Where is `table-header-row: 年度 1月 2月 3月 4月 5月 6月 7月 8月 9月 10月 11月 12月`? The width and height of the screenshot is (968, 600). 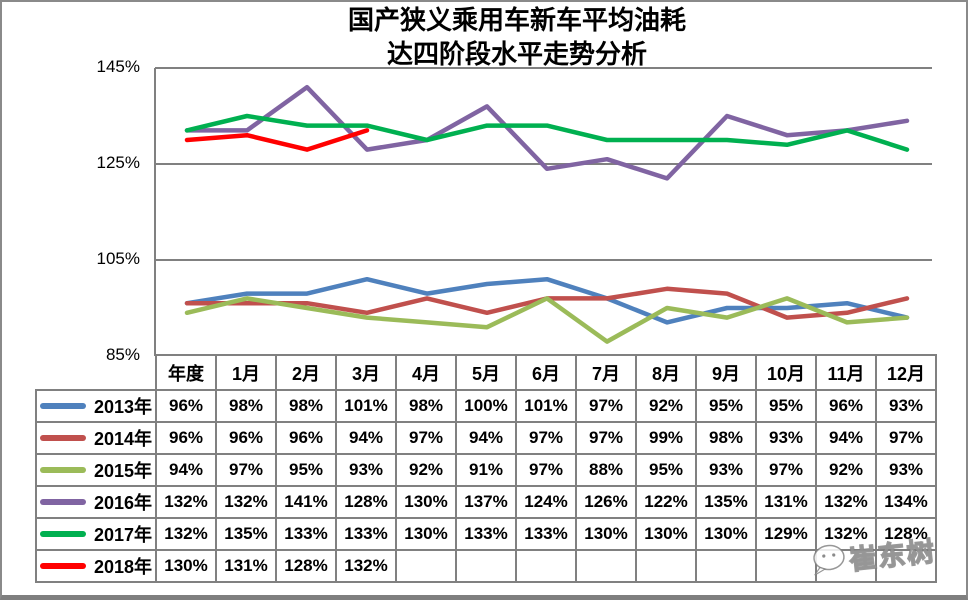 table-header-row: 年度 1月 2月 3月 4月 5月 6月 7月 8月 9月 10月 11月 12月 is located at coordinates (486, 372).